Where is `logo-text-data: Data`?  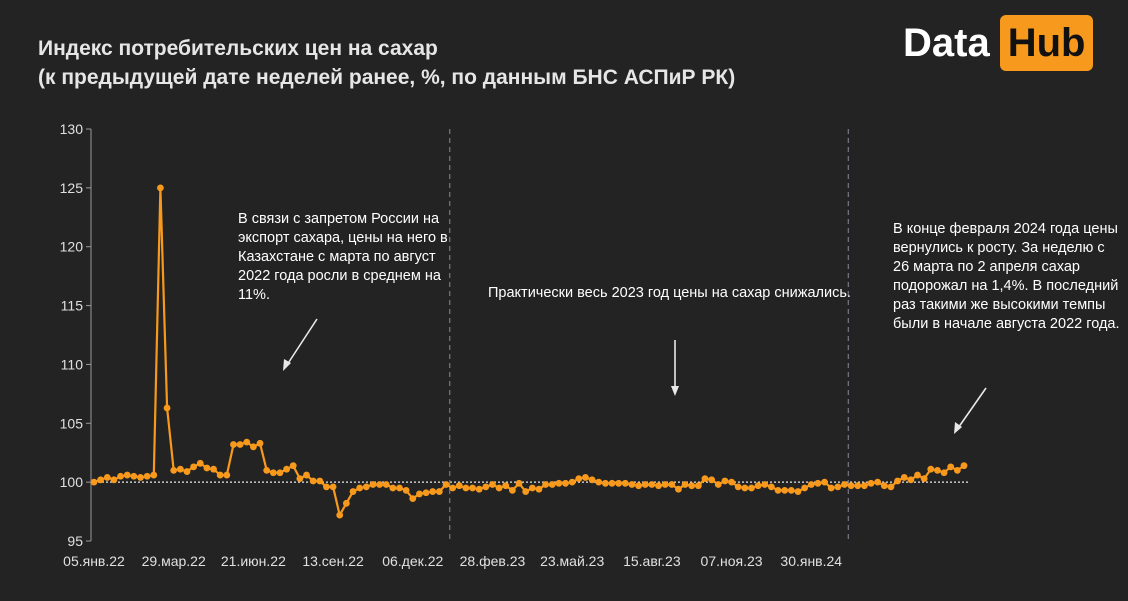 logo-text-data: Data is located at coordinates (946, 42).